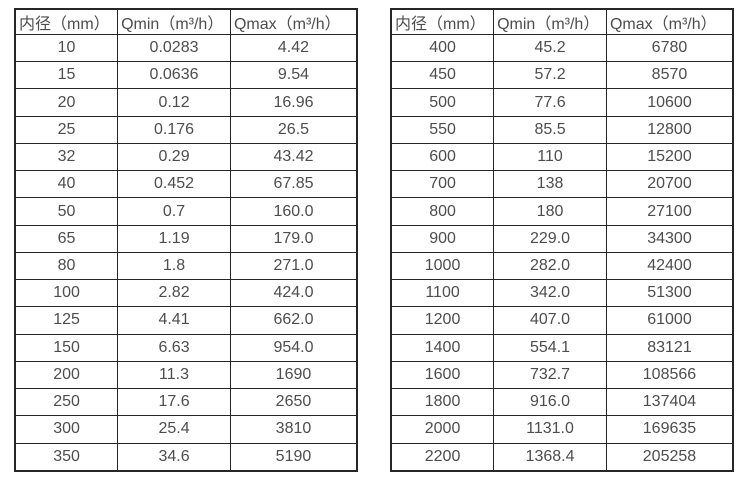  I want to click on cell-qmax: 954.0, so click(293, 347).